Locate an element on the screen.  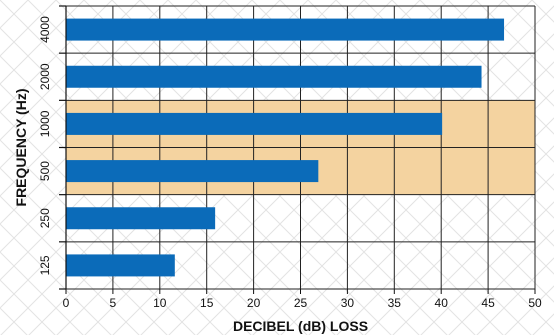
bar-2000 is located at coordinates (274, 76).